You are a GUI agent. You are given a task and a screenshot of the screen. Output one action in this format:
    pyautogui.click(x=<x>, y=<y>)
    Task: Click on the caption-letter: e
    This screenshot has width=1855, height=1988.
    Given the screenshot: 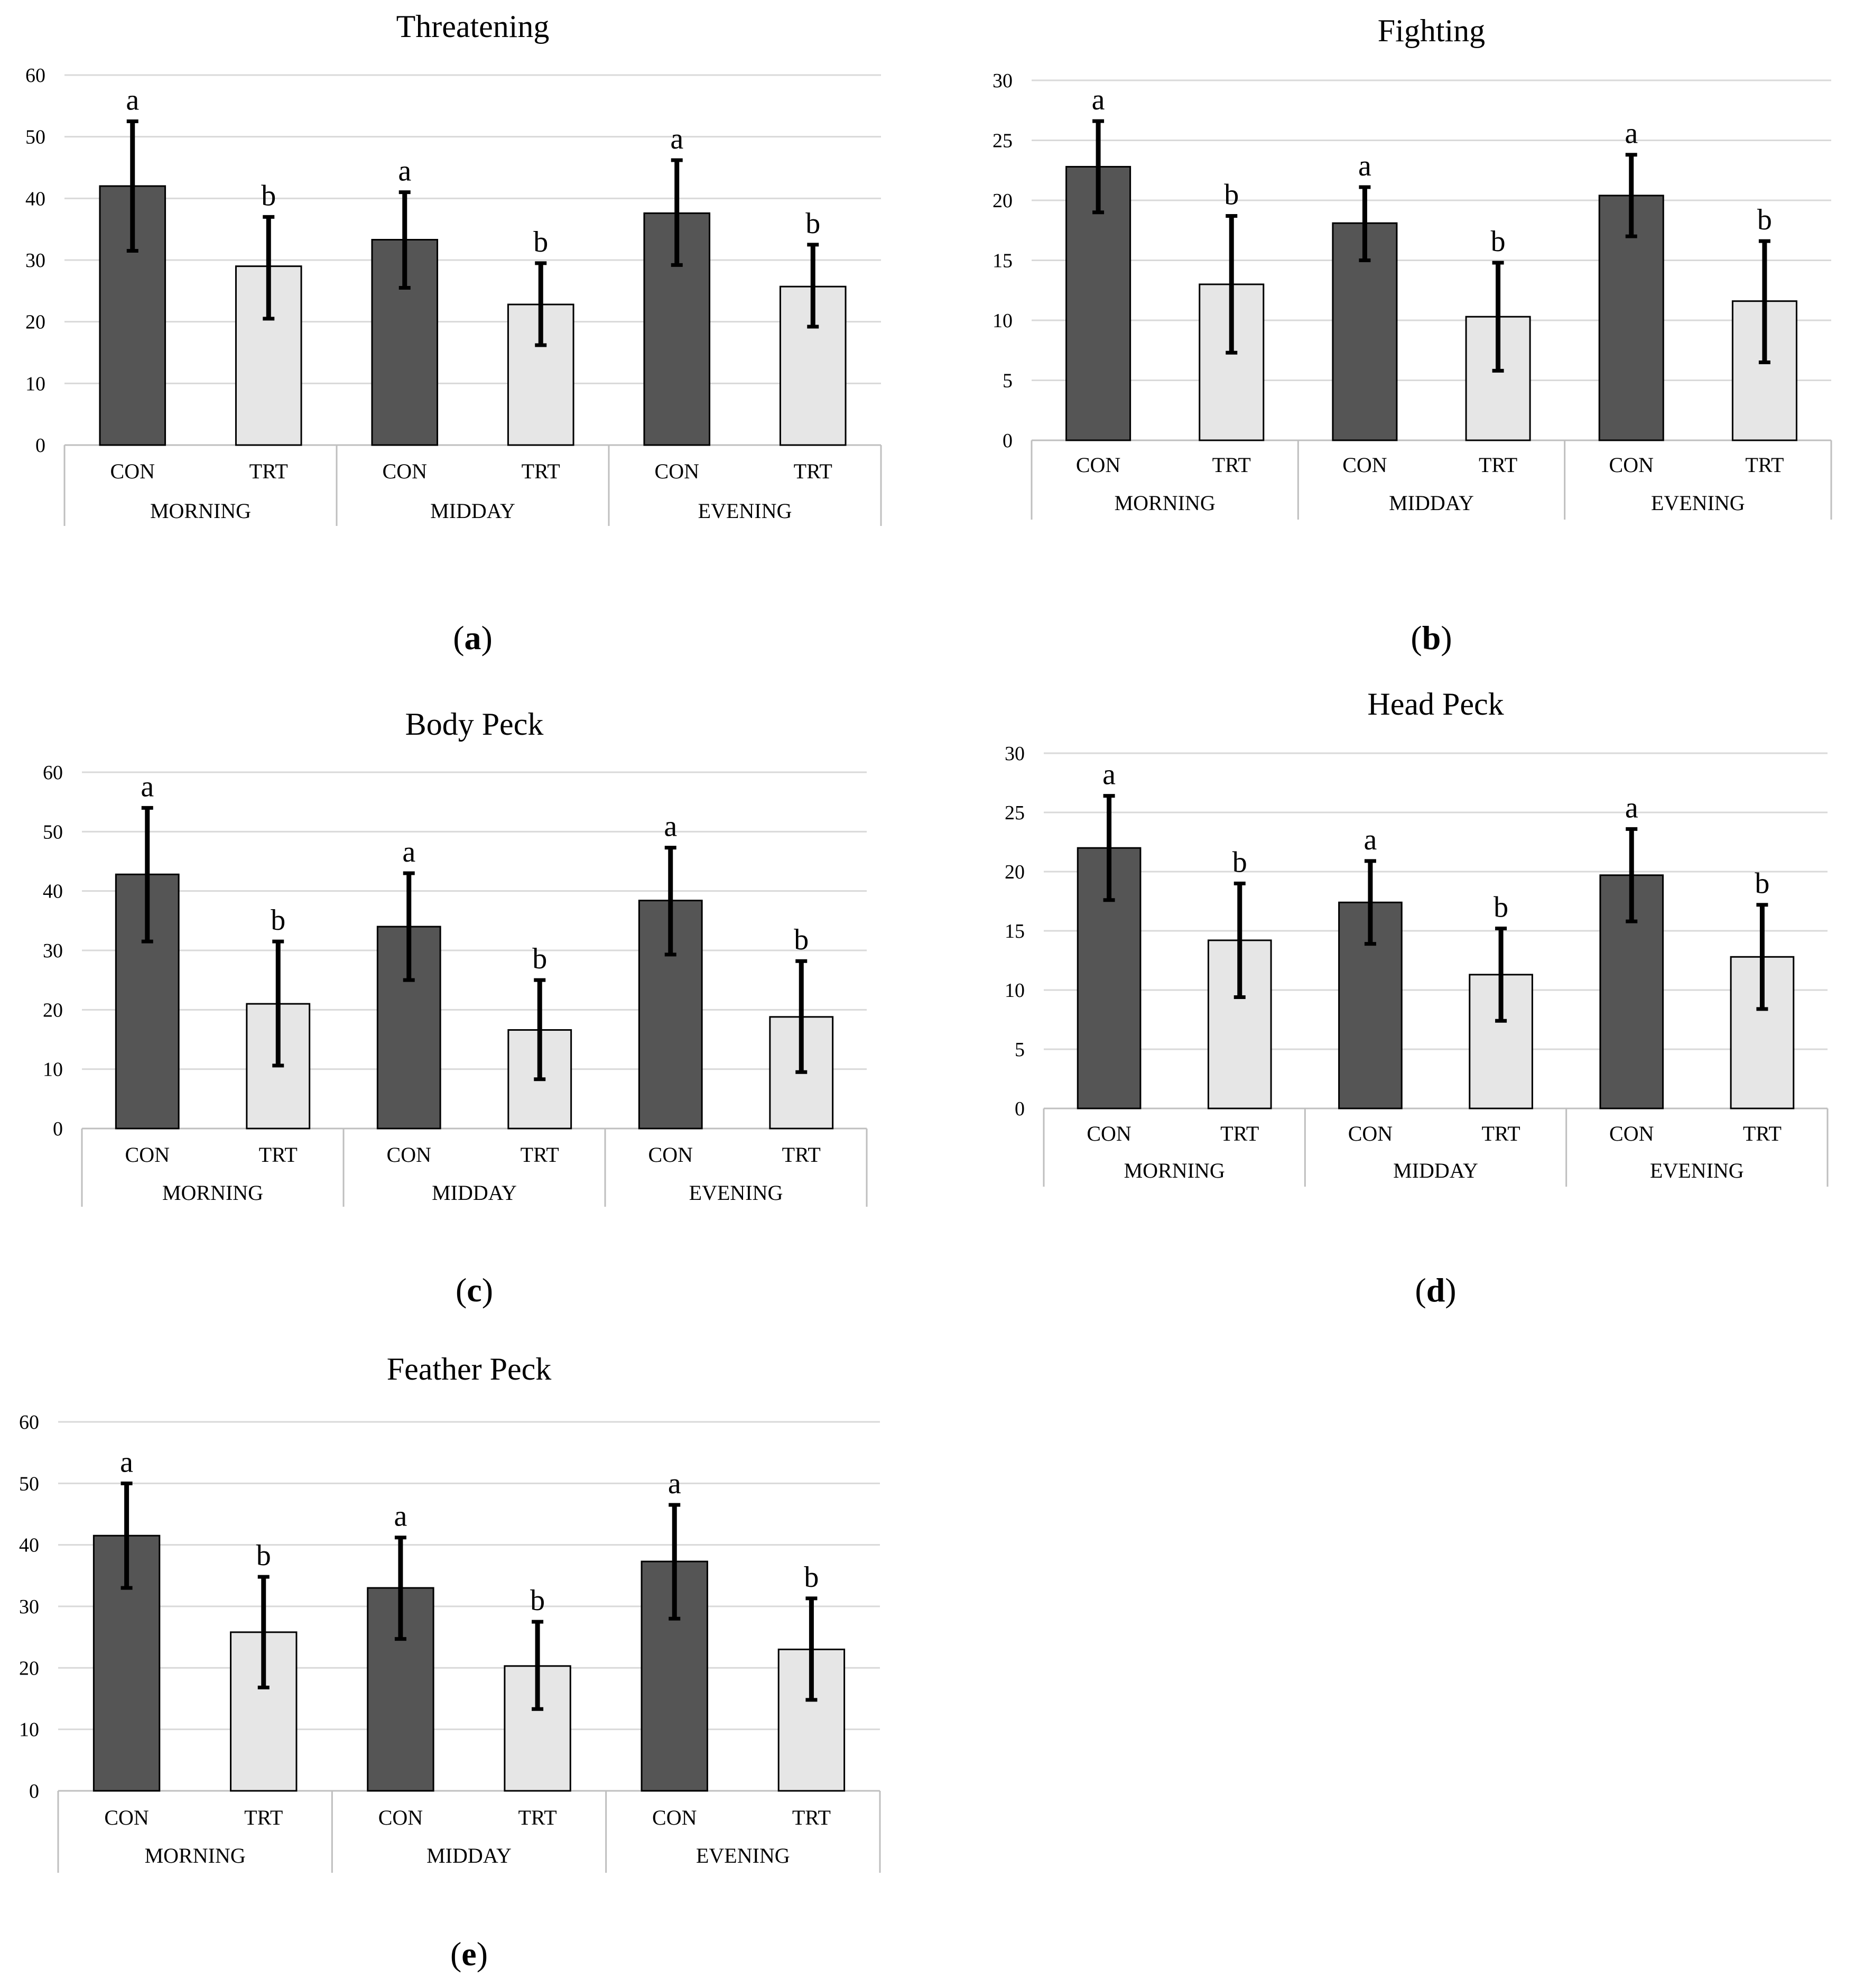 What is the action you would take?
    pyautogui.click(x=468, y=1954)
    